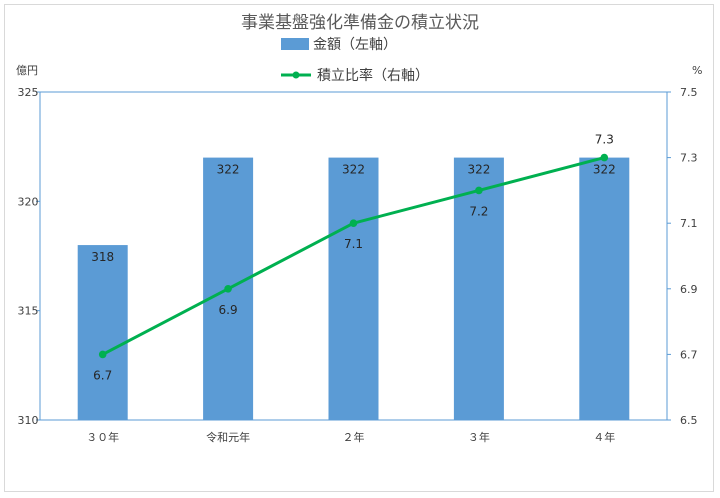 This screenshot has width=720, height=498. I want to click on line-data-label: 7.3, so click(604, 140).